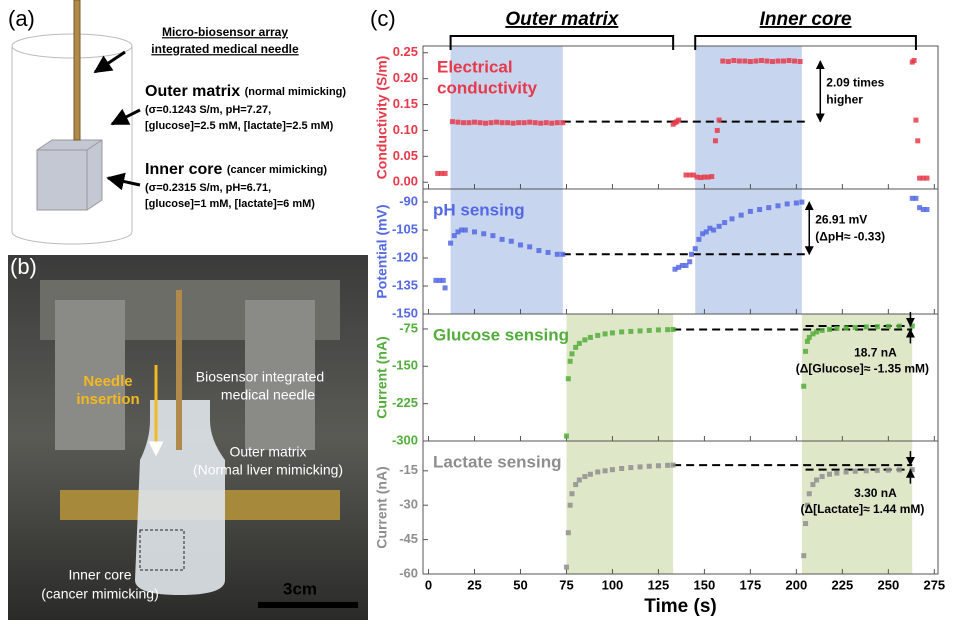 The width and height of the screenshot is (955, 626). Describe the element at coordinates (236, 169) in the screenshot. I see `inner-title: Inner core (cancer mimicking)` at that location.